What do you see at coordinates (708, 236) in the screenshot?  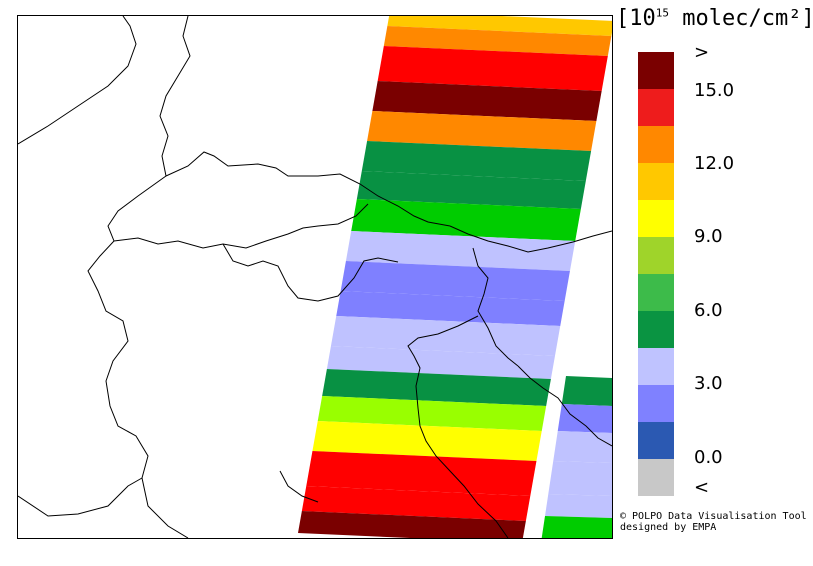 I see `legend-tick-label: 9.0` at bounding box center [708, 236].